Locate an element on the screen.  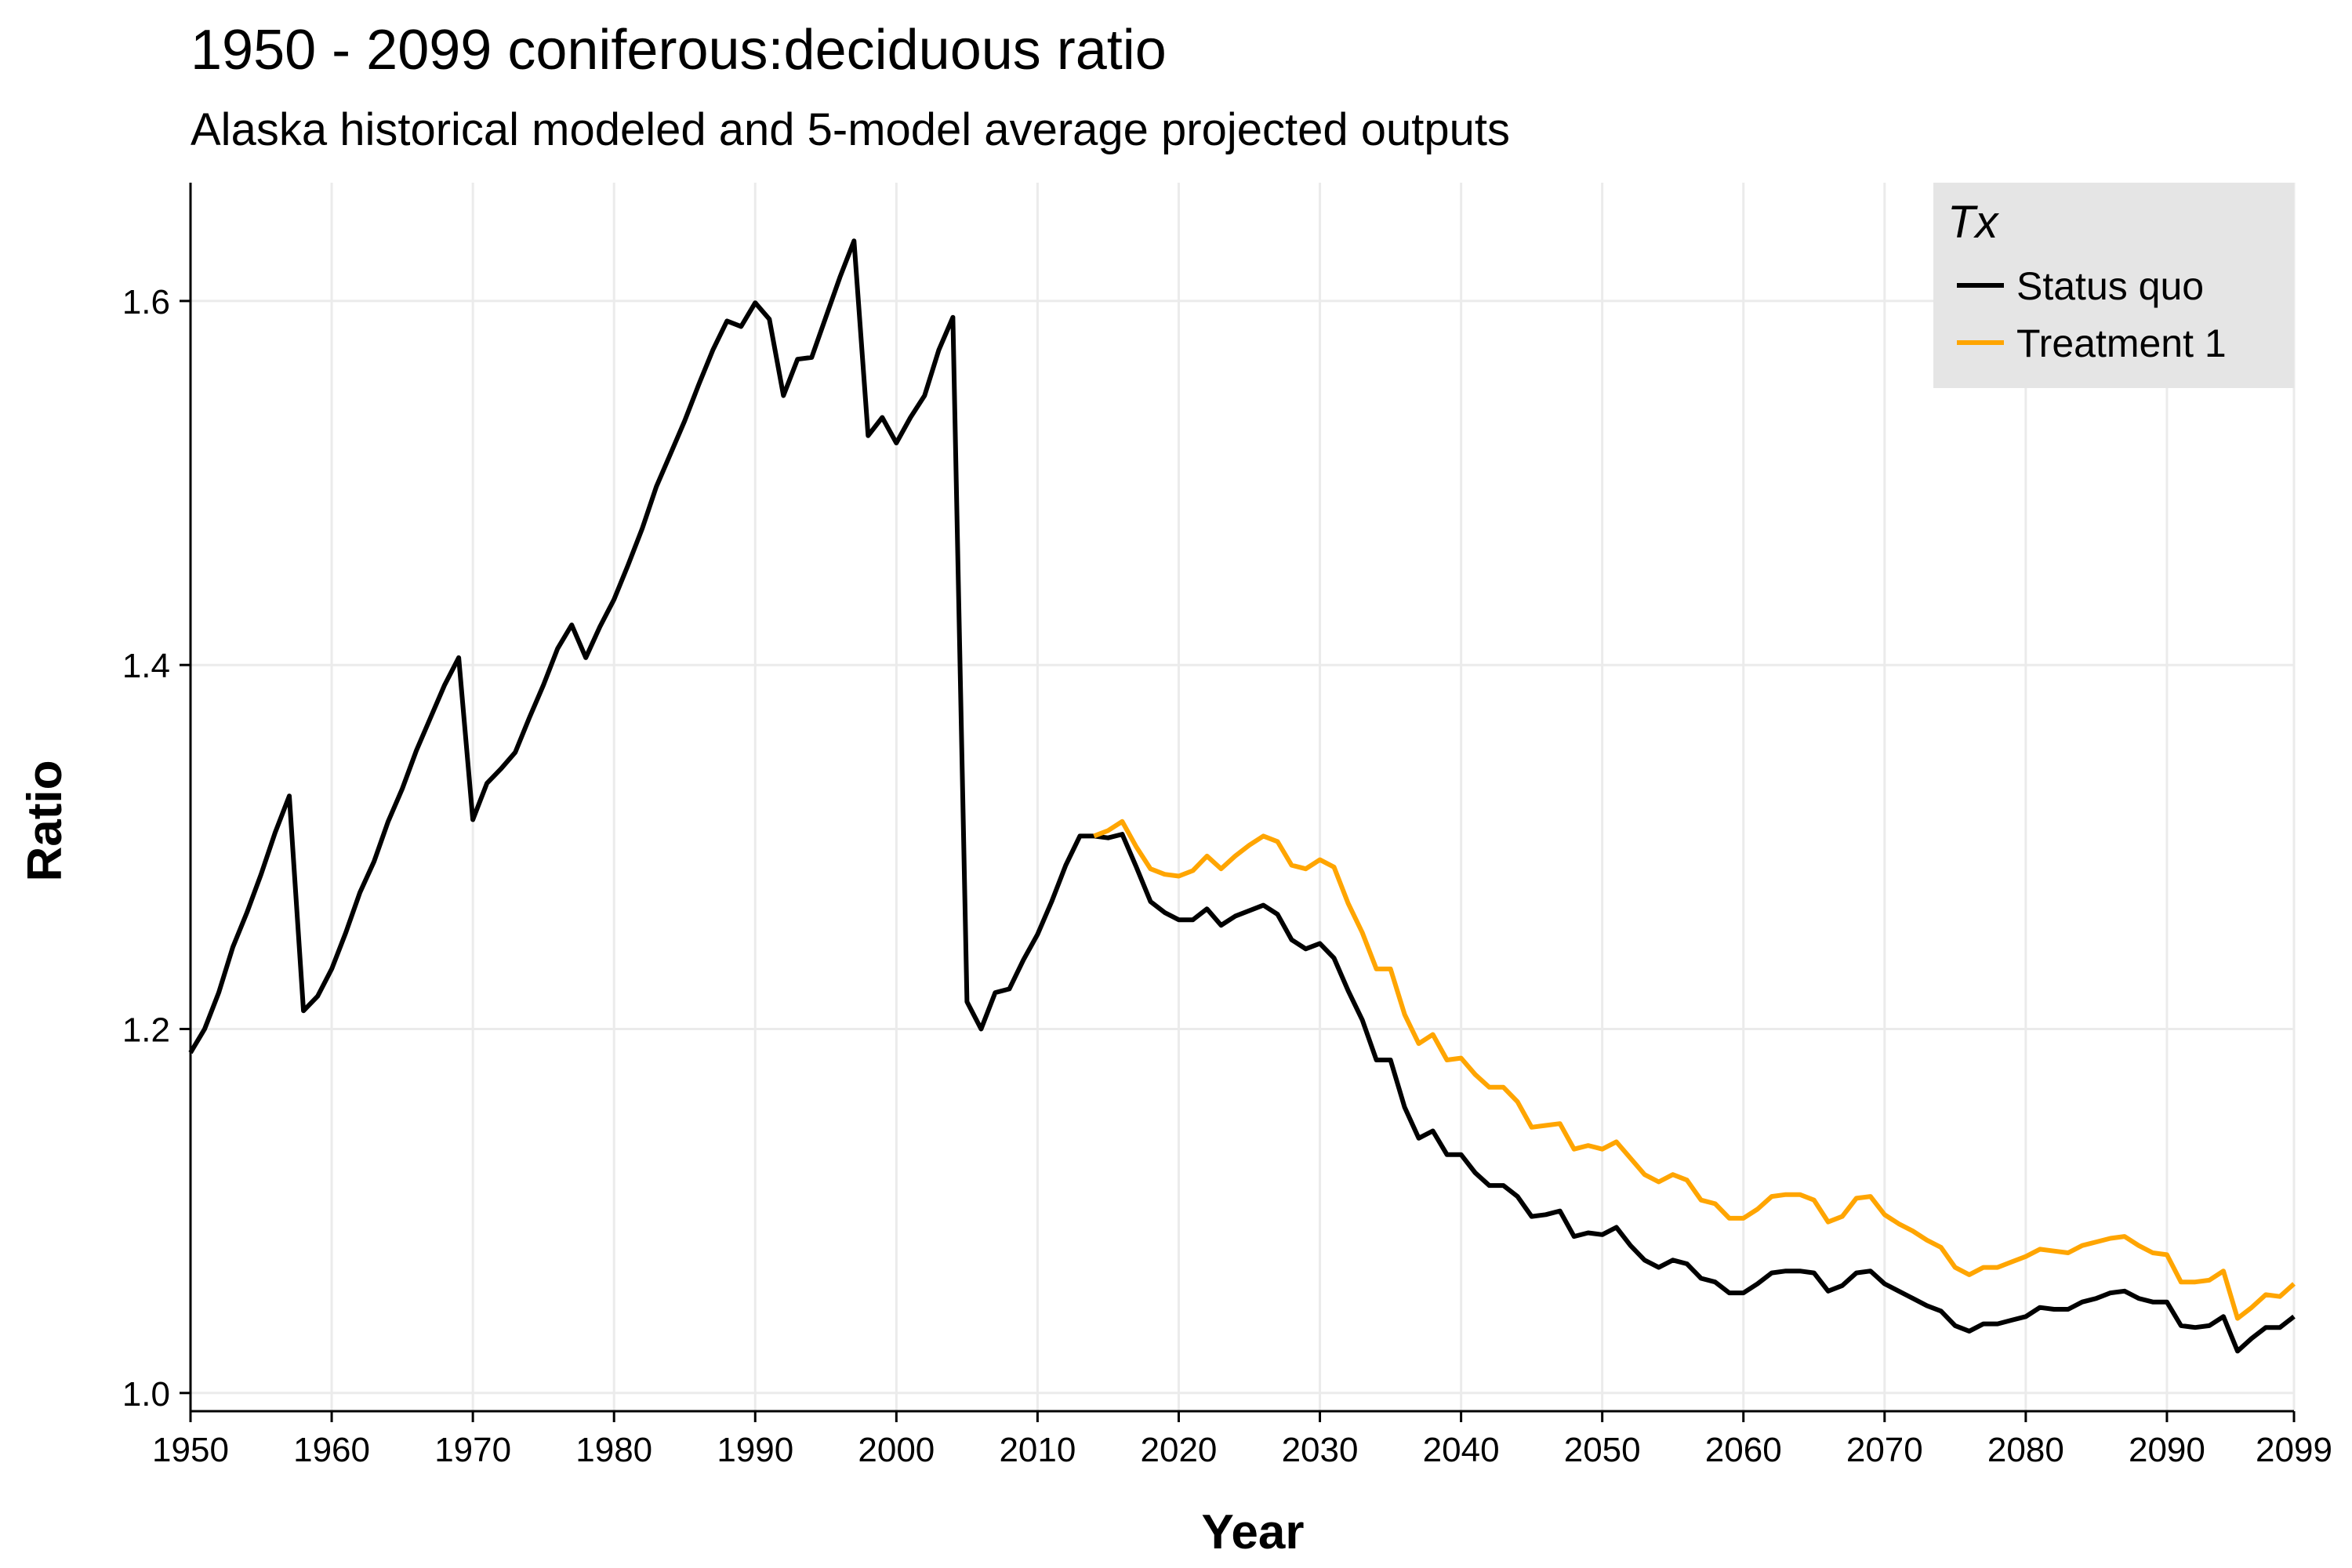
legend: Tx Status quo Treatment 1 is located at coordinates (2113, 285).